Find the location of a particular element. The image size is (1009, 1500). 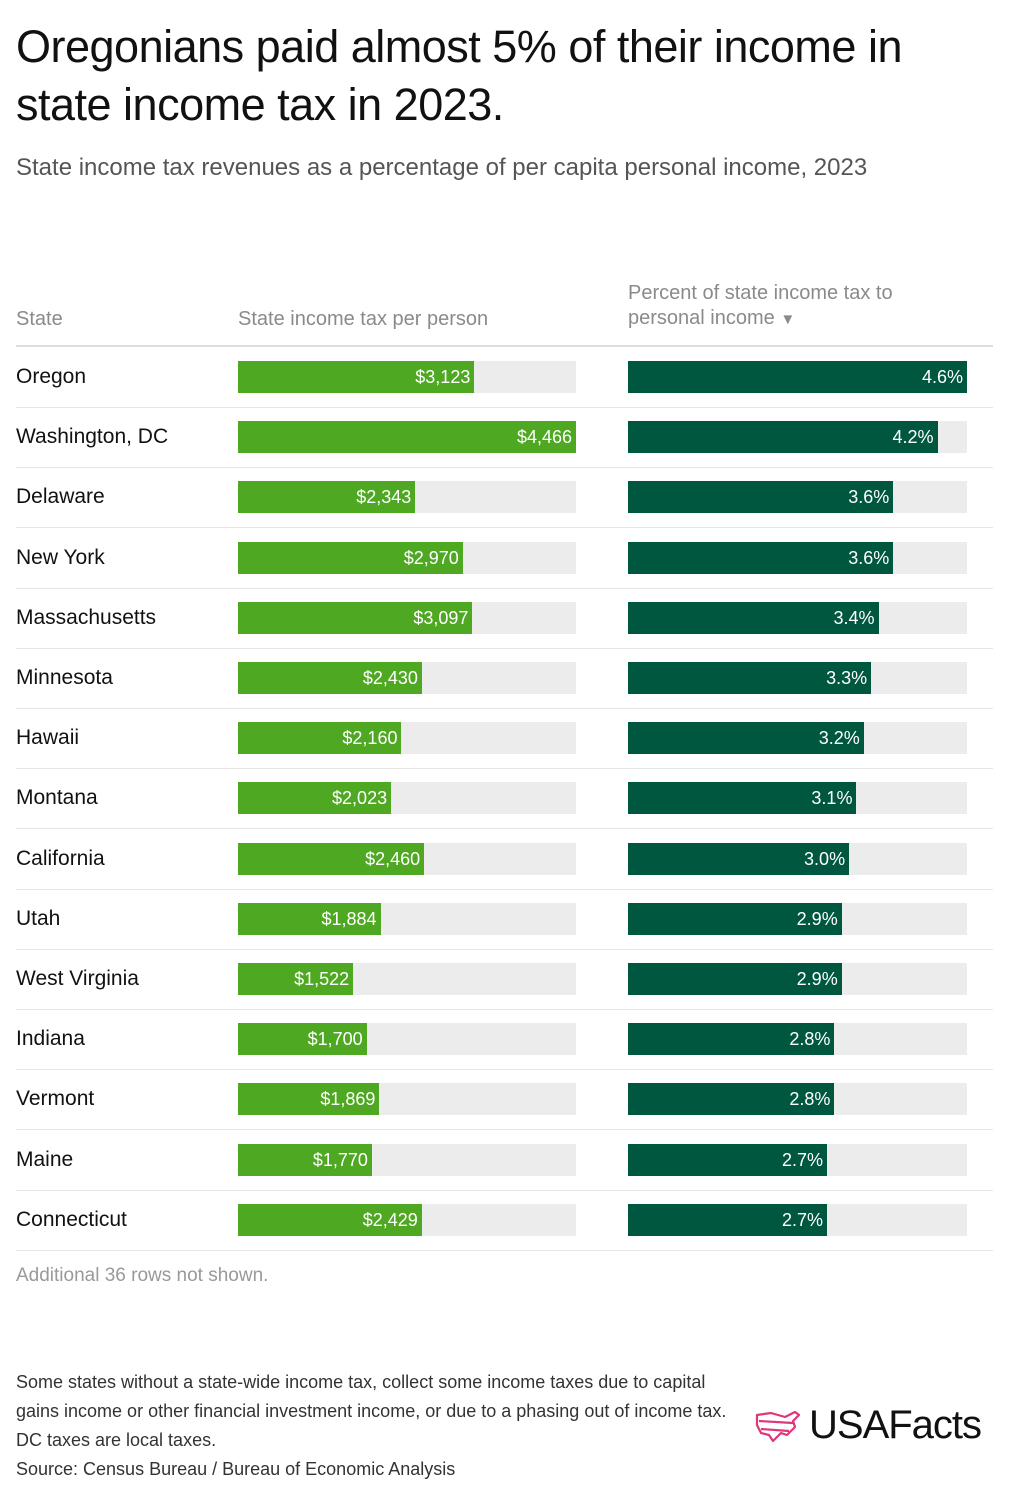

table-row: Minnesota $2,430 3.3% is located at coordinates (504, 678).